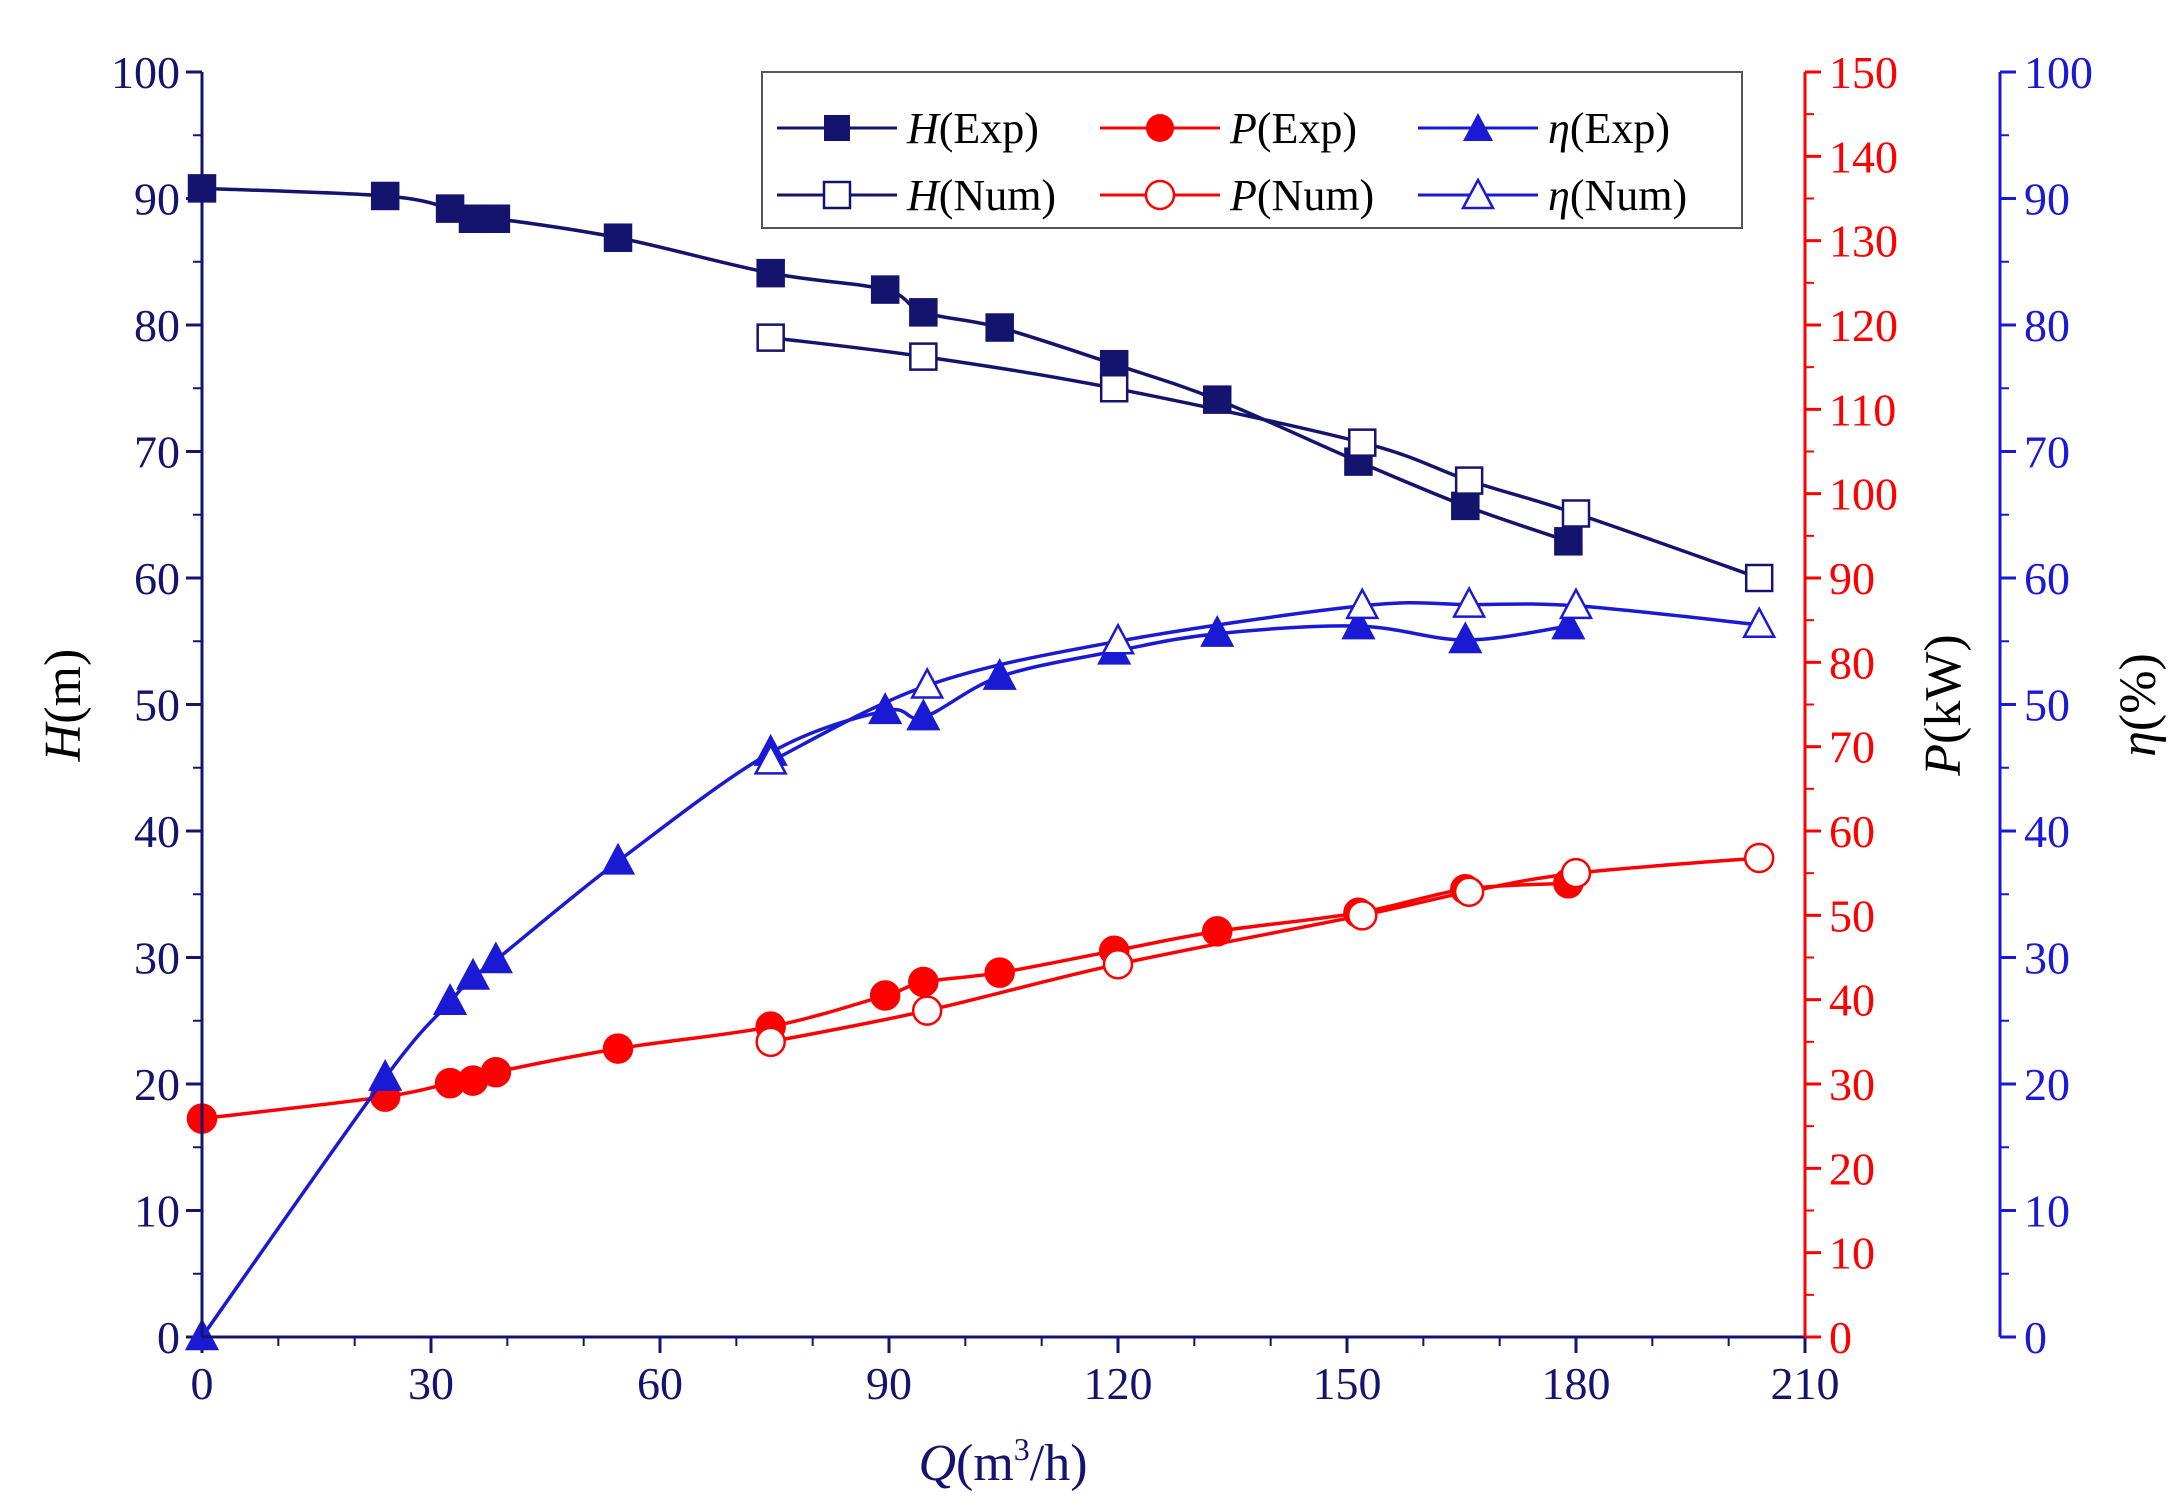 This screenshot has width=2174, height=1502. I want to click on h-axis-tick-label: 100, so click(145, 72).